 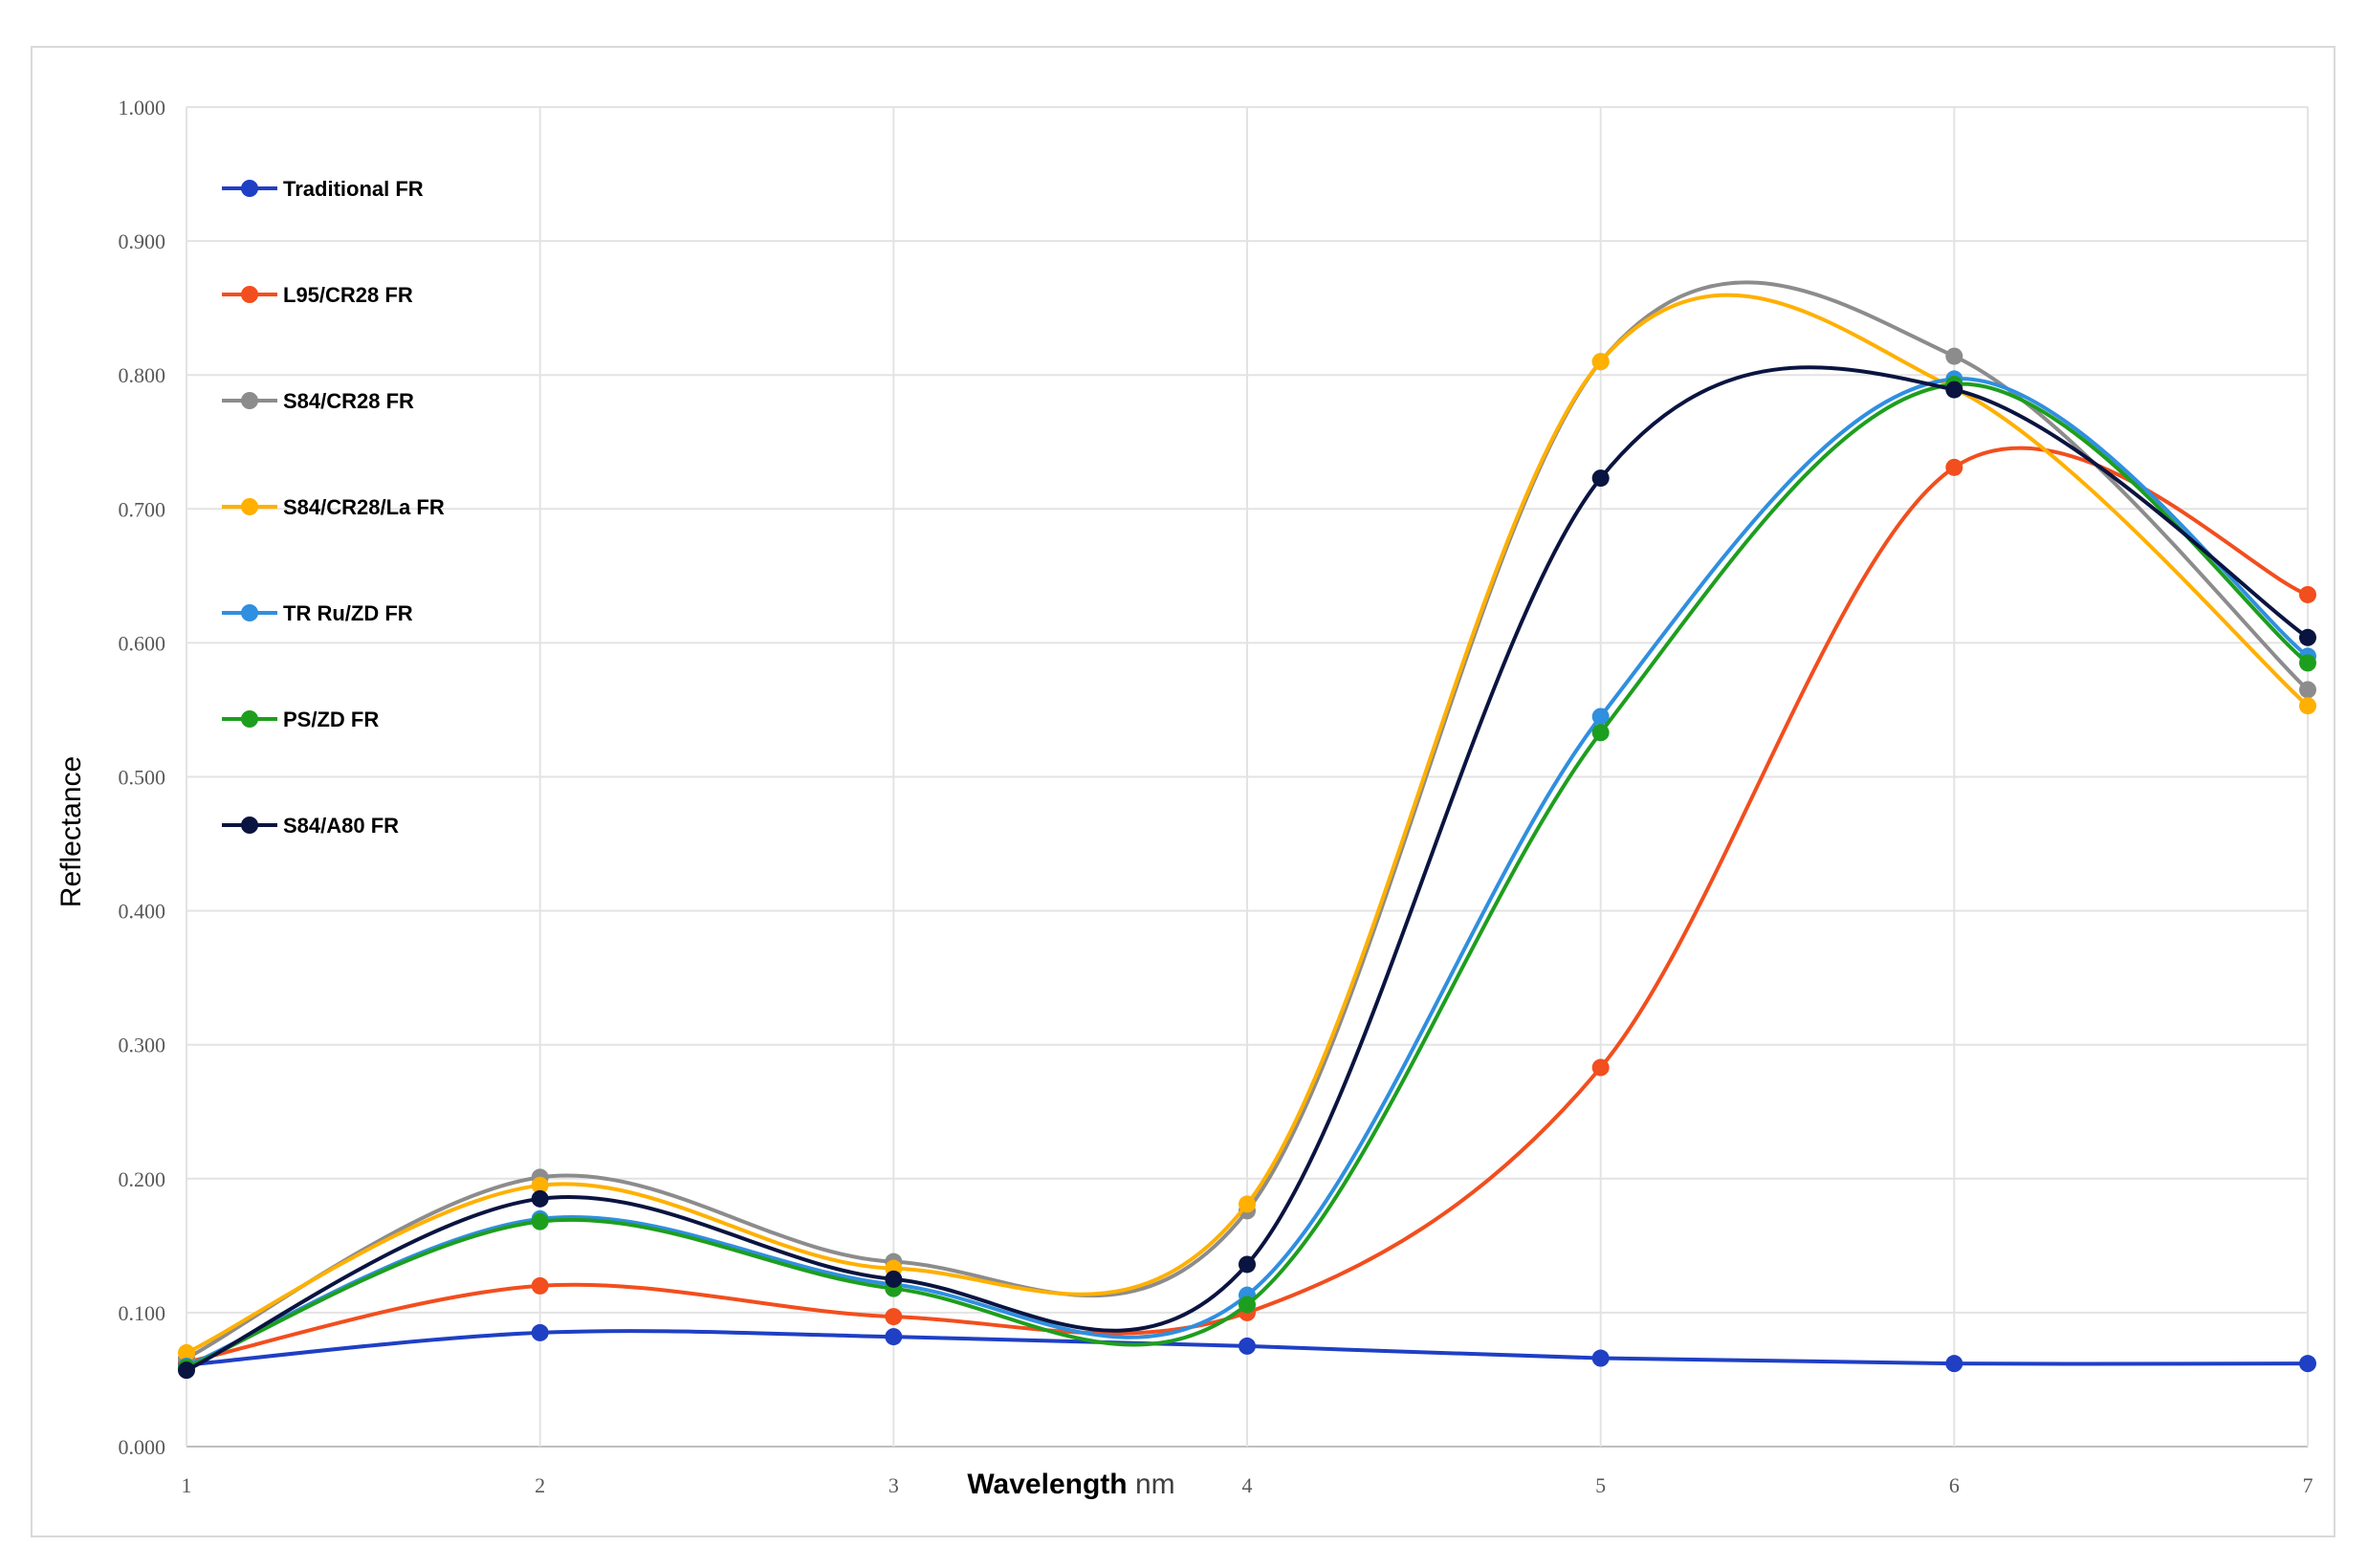 I want to click on legend-label: S84/CR28/La FR, so click(x=364, y=507).